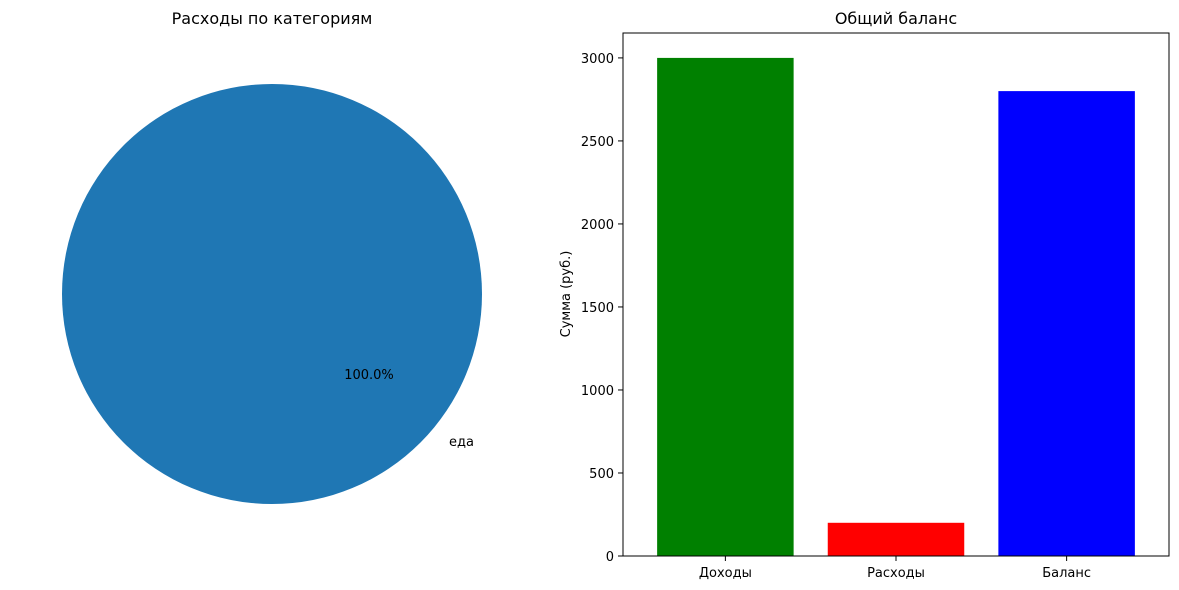 This screenshot has height=590, width=1179. Describe the element at coordinates (896, 18) in the screenshot. I see `bar-chart-title: Общий баланс` at that location.